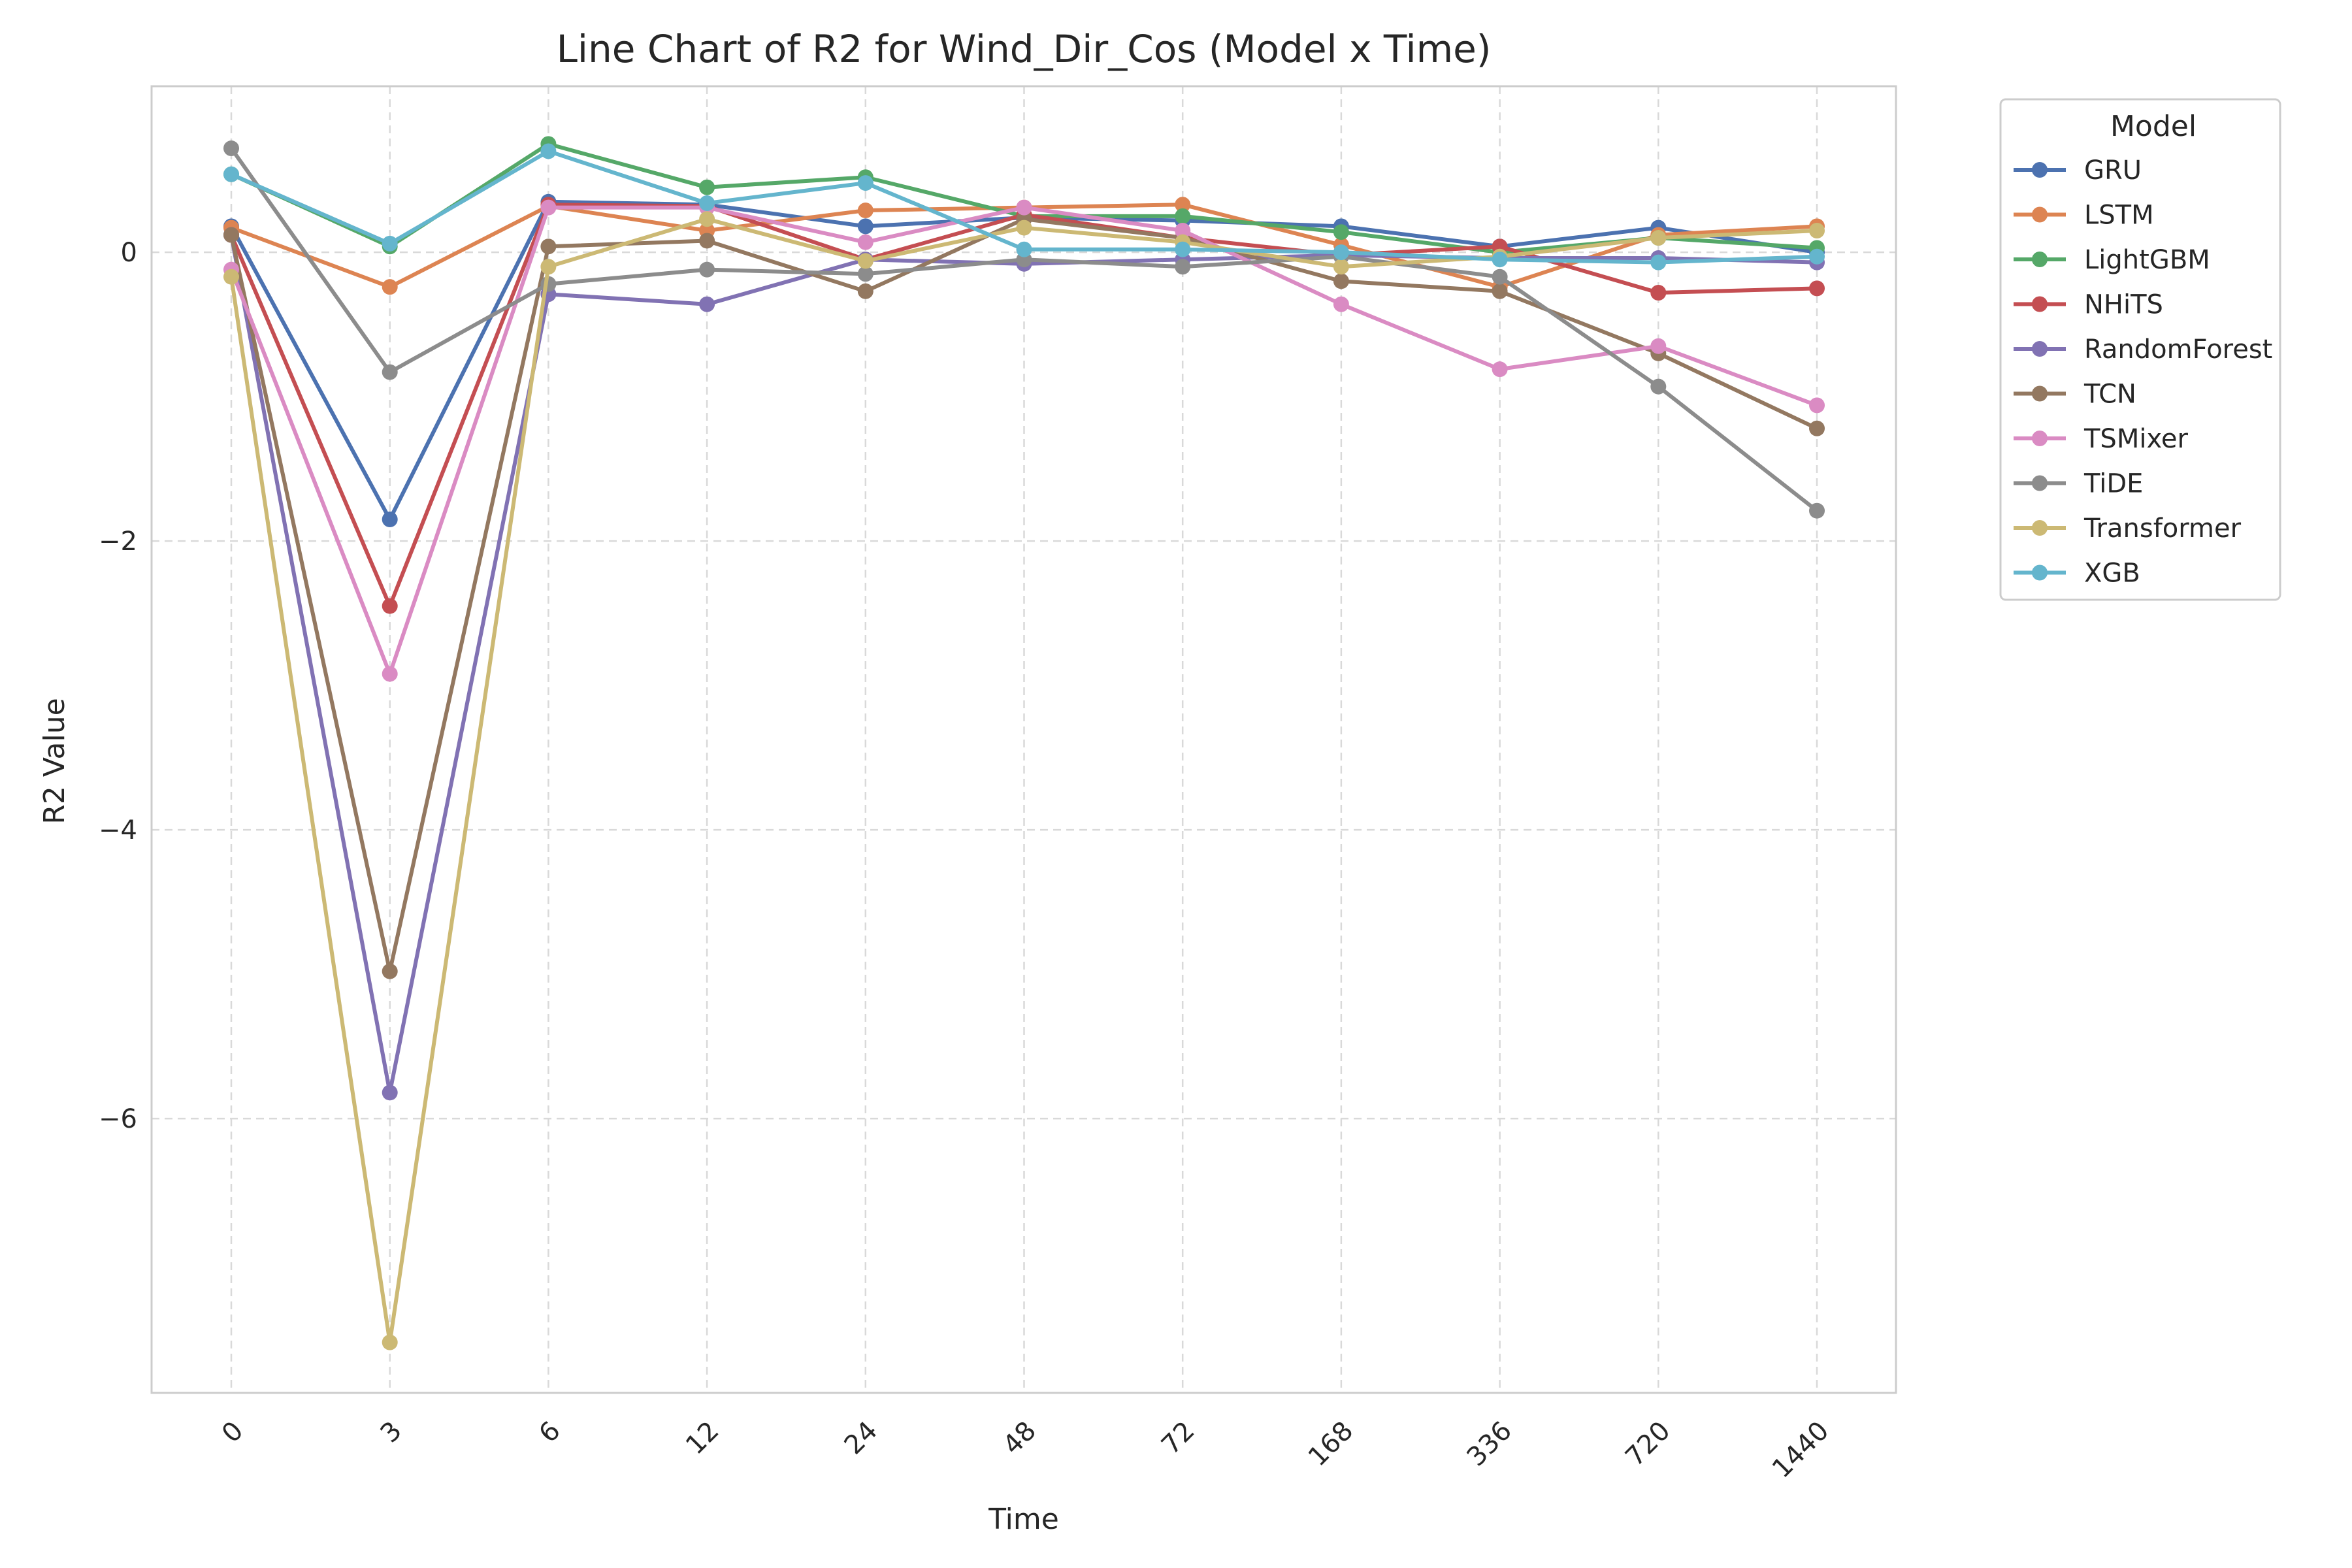  I want to click on legend-label: TiDE, so click(2113, 484).